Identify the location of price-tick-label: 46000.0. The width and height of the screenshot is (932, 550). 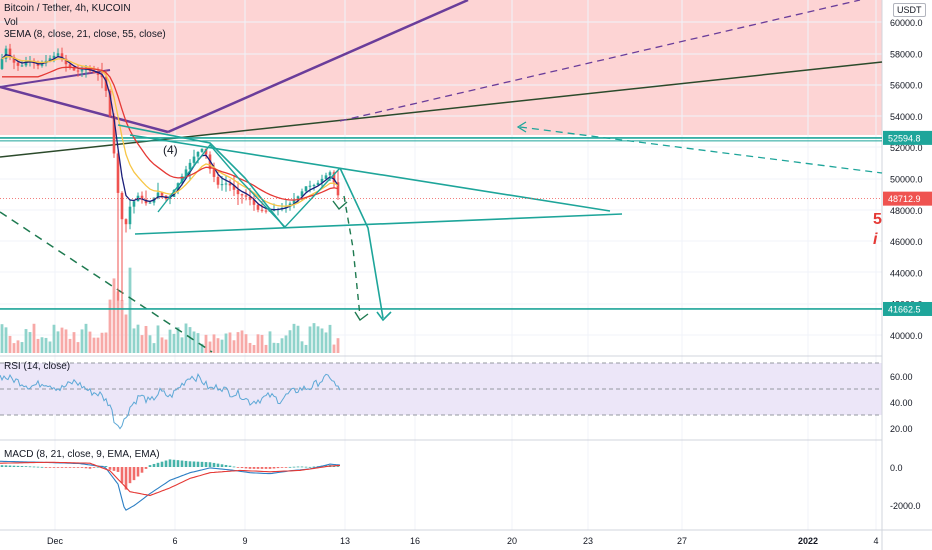
(906, 242).